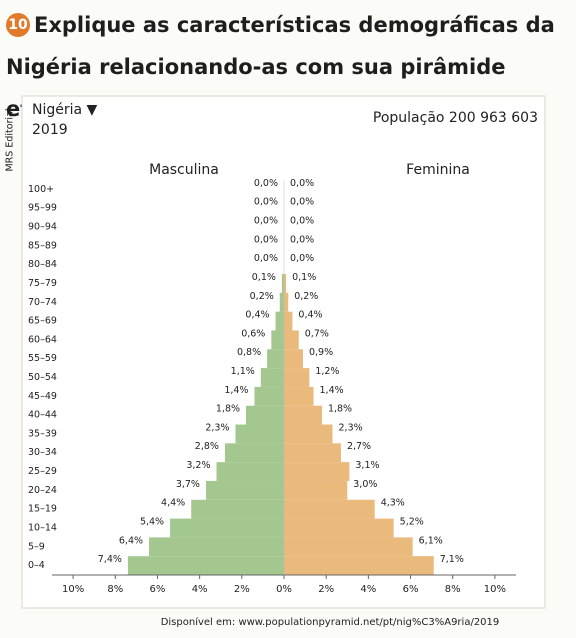  I want to click on age-label: 5–9, so click(36, 546).